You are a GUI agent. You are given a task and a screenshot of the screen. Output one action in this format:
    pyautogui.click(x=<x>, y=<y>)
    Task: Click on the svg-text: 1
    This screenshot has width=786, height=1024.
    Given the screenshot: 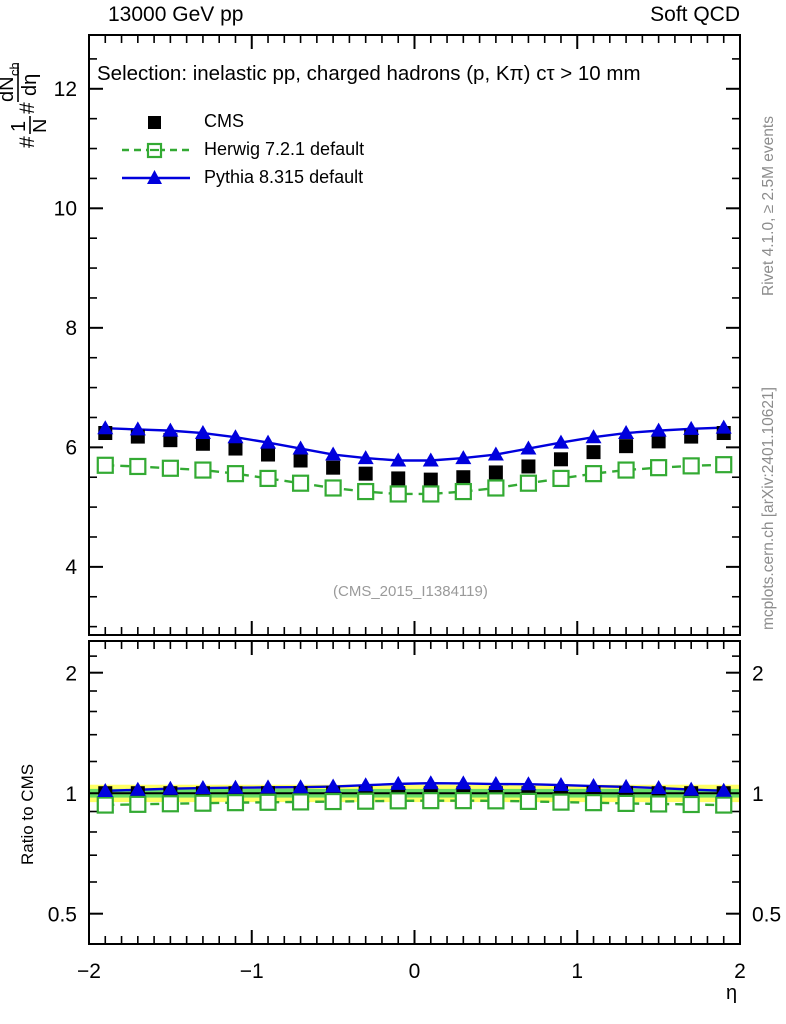 What is the action you would take?
    pyautogui.click(x=19, y=126)
    